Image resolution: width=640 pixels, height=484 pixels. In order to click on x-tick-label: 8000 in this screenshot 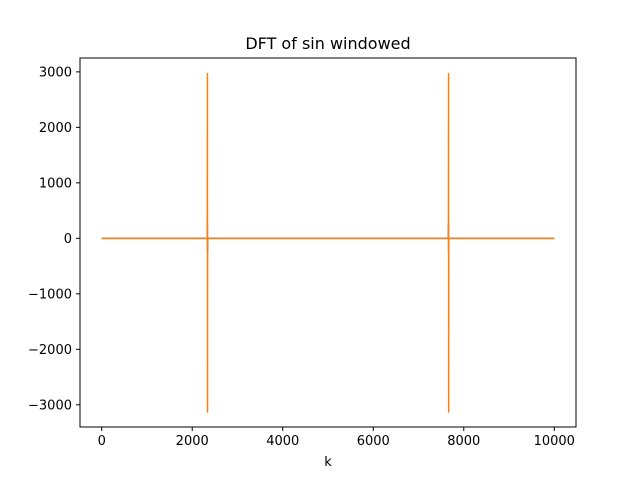, I will do `click(463, 441)`.